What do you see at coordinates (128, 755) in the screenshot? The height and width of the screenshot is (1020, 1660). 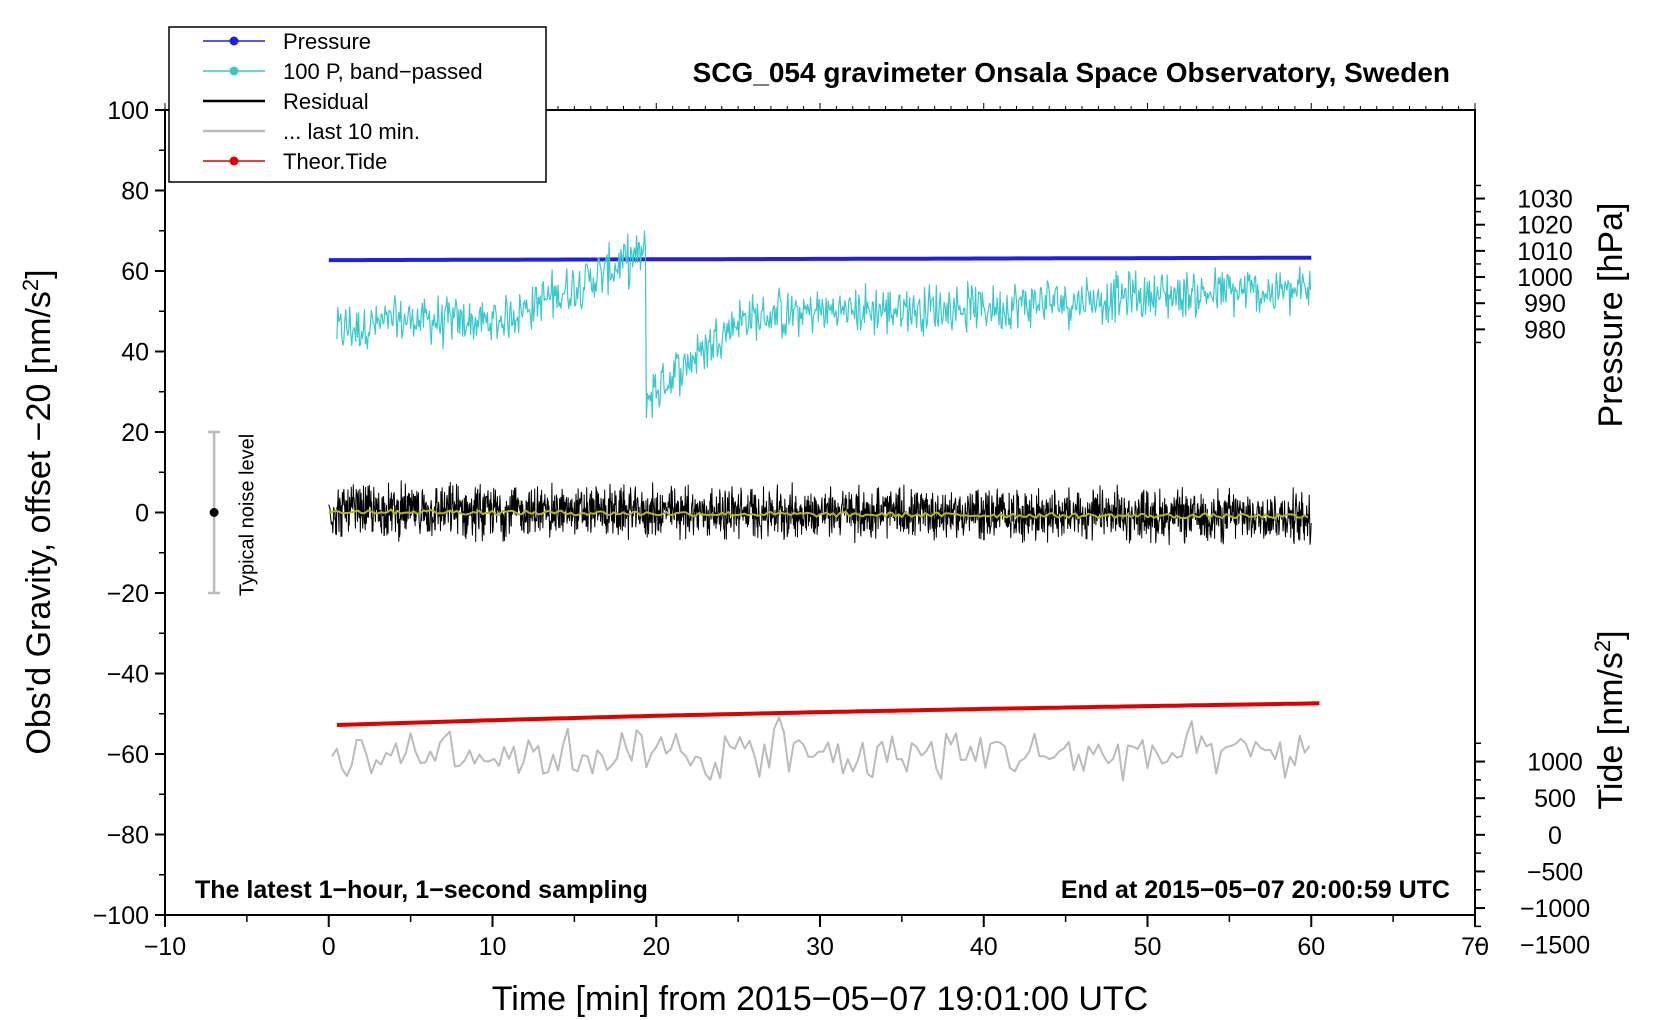 I see `y-tick-label: −60` at bounding box center [128, 755].